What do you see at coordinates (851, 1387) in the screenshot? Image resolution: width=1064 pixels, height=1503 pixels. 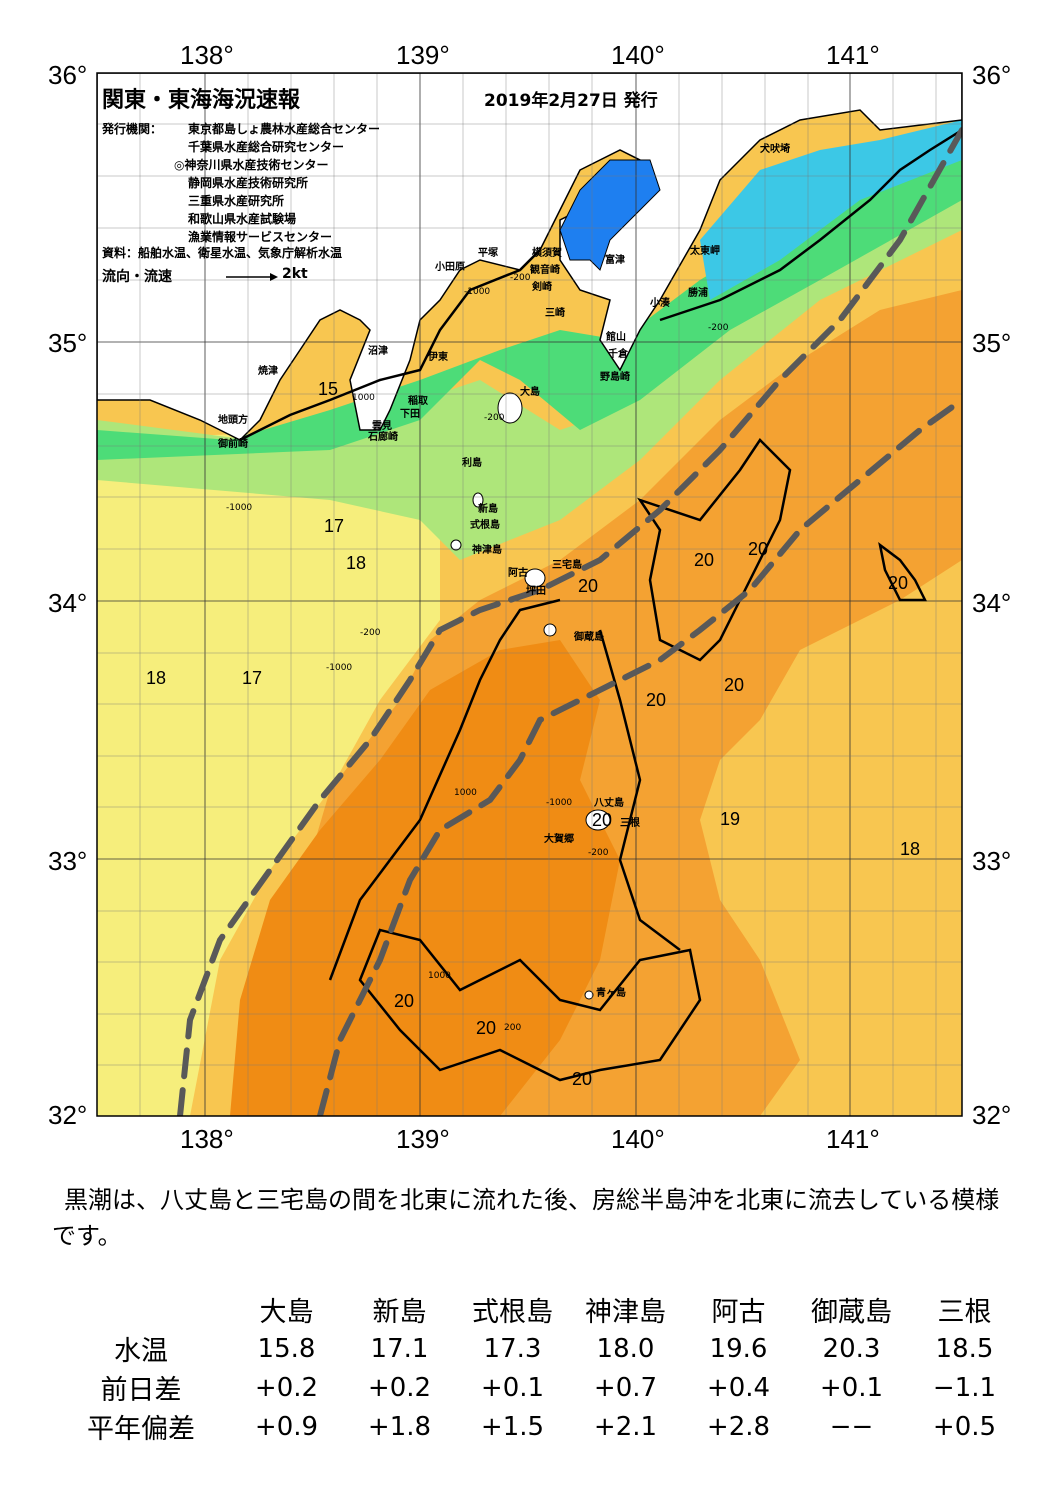 I see `table-cell: +0.1` at bounding box center [851, 1387].